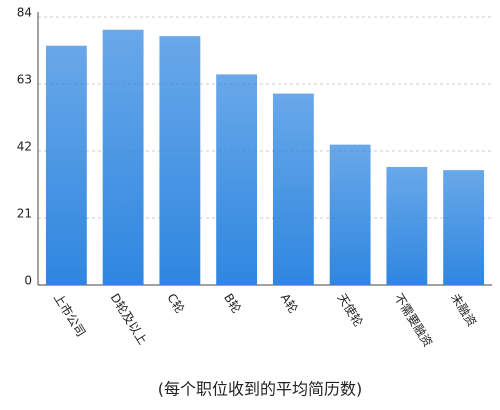 This screenshot has height=410, width=500. What do you see at coordinates (24, 13) in the screenshot?
I see `y-tick-label: 84` at bounding box center [24, 13].